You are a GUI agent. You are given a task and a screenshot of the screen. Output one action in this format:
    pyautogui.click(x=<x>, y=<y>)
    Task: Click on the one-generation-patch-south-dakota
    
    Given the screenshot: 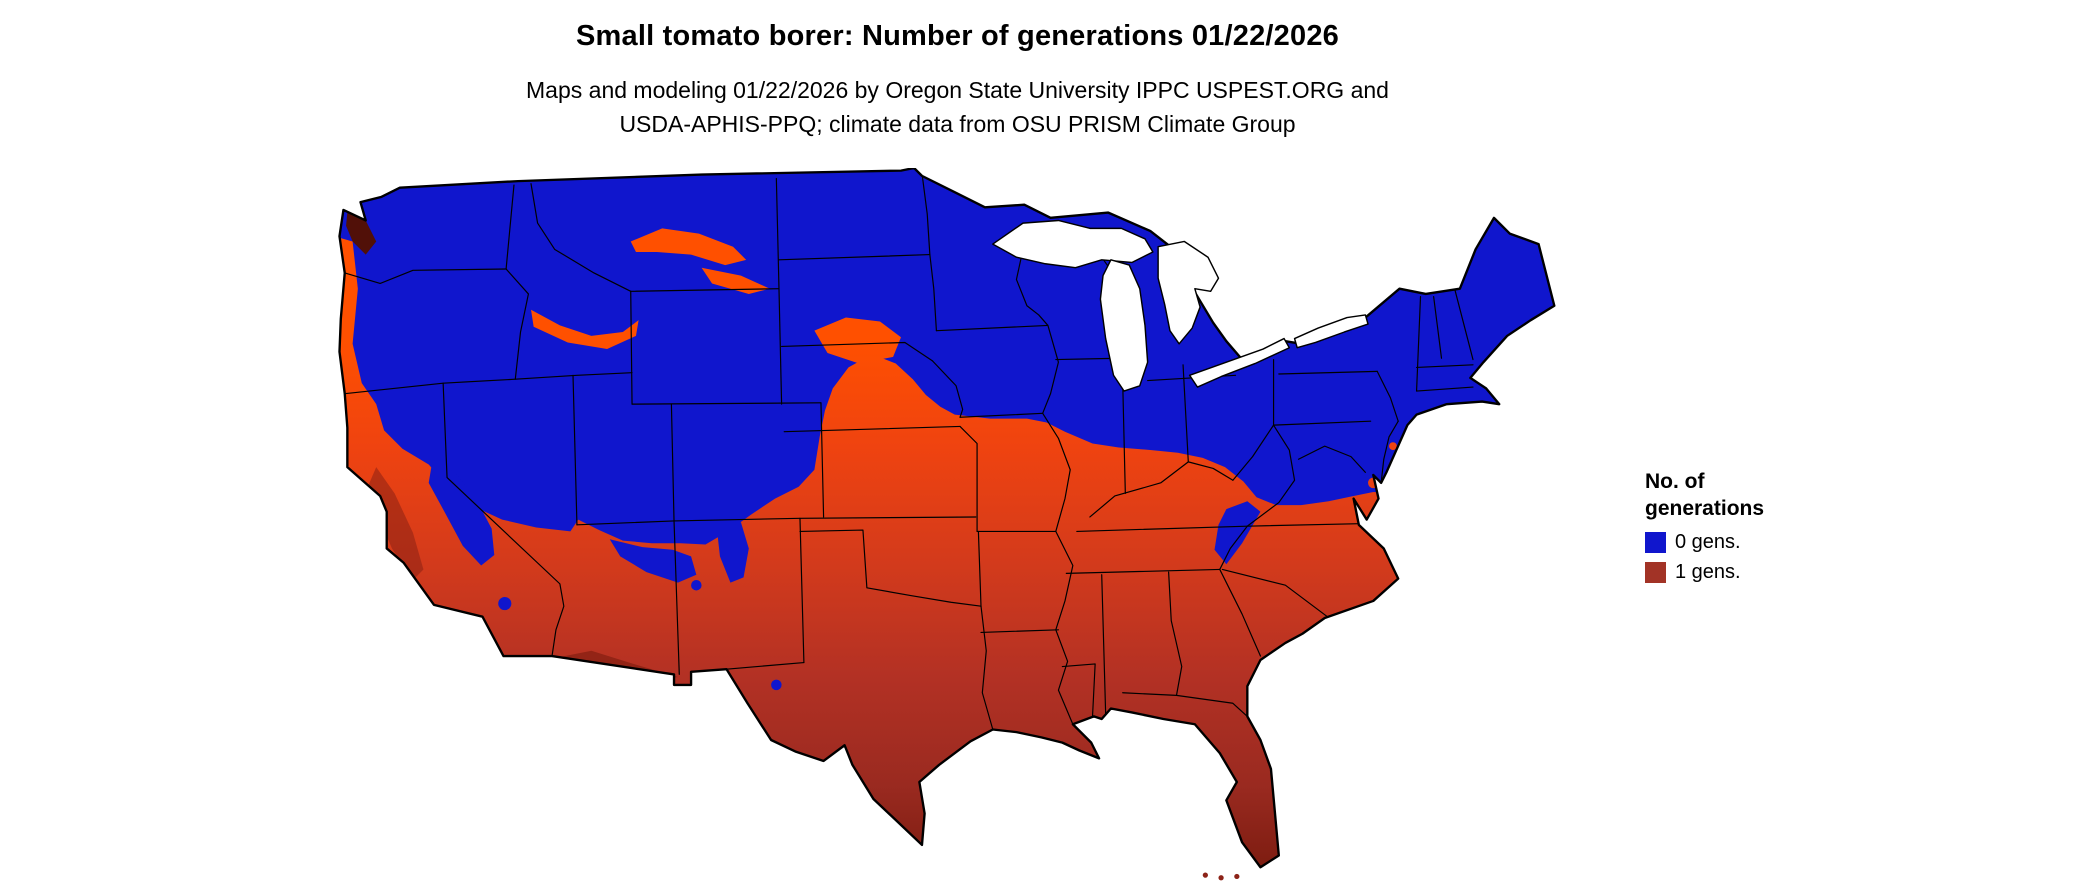 What is the action you would take?
    pyautogui.click(x=857, y=340)
    